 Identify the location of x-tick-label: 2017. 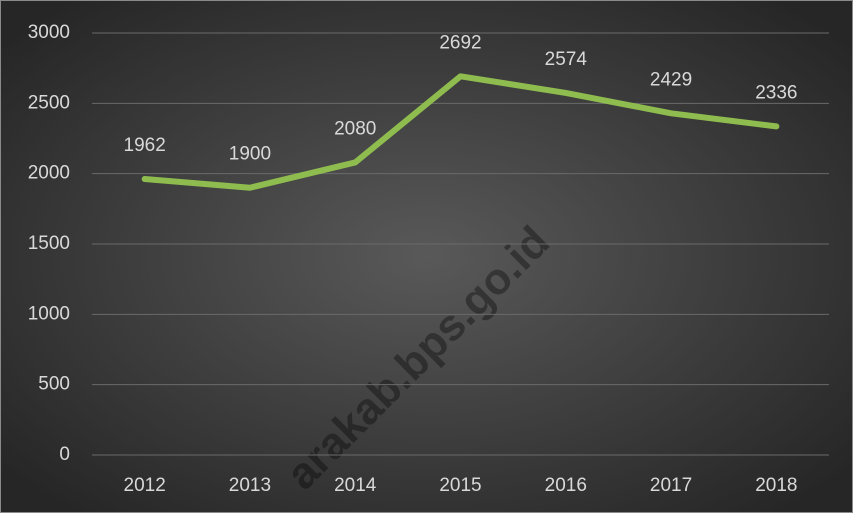
(671, 485).